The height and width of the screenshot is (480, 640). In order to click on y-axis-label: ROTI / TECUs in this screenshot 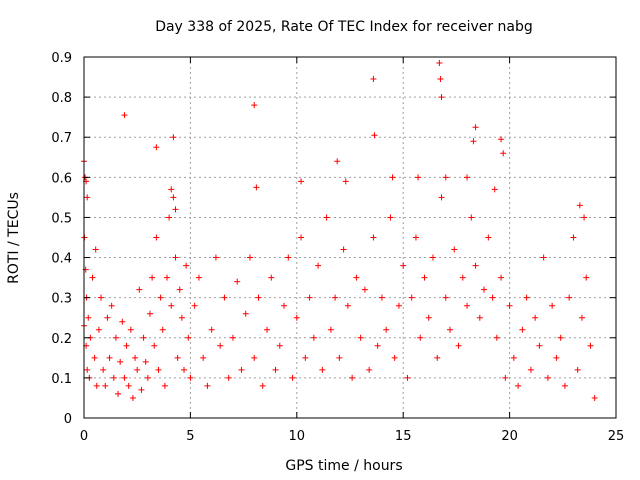, I will do `click(14, 238)`.